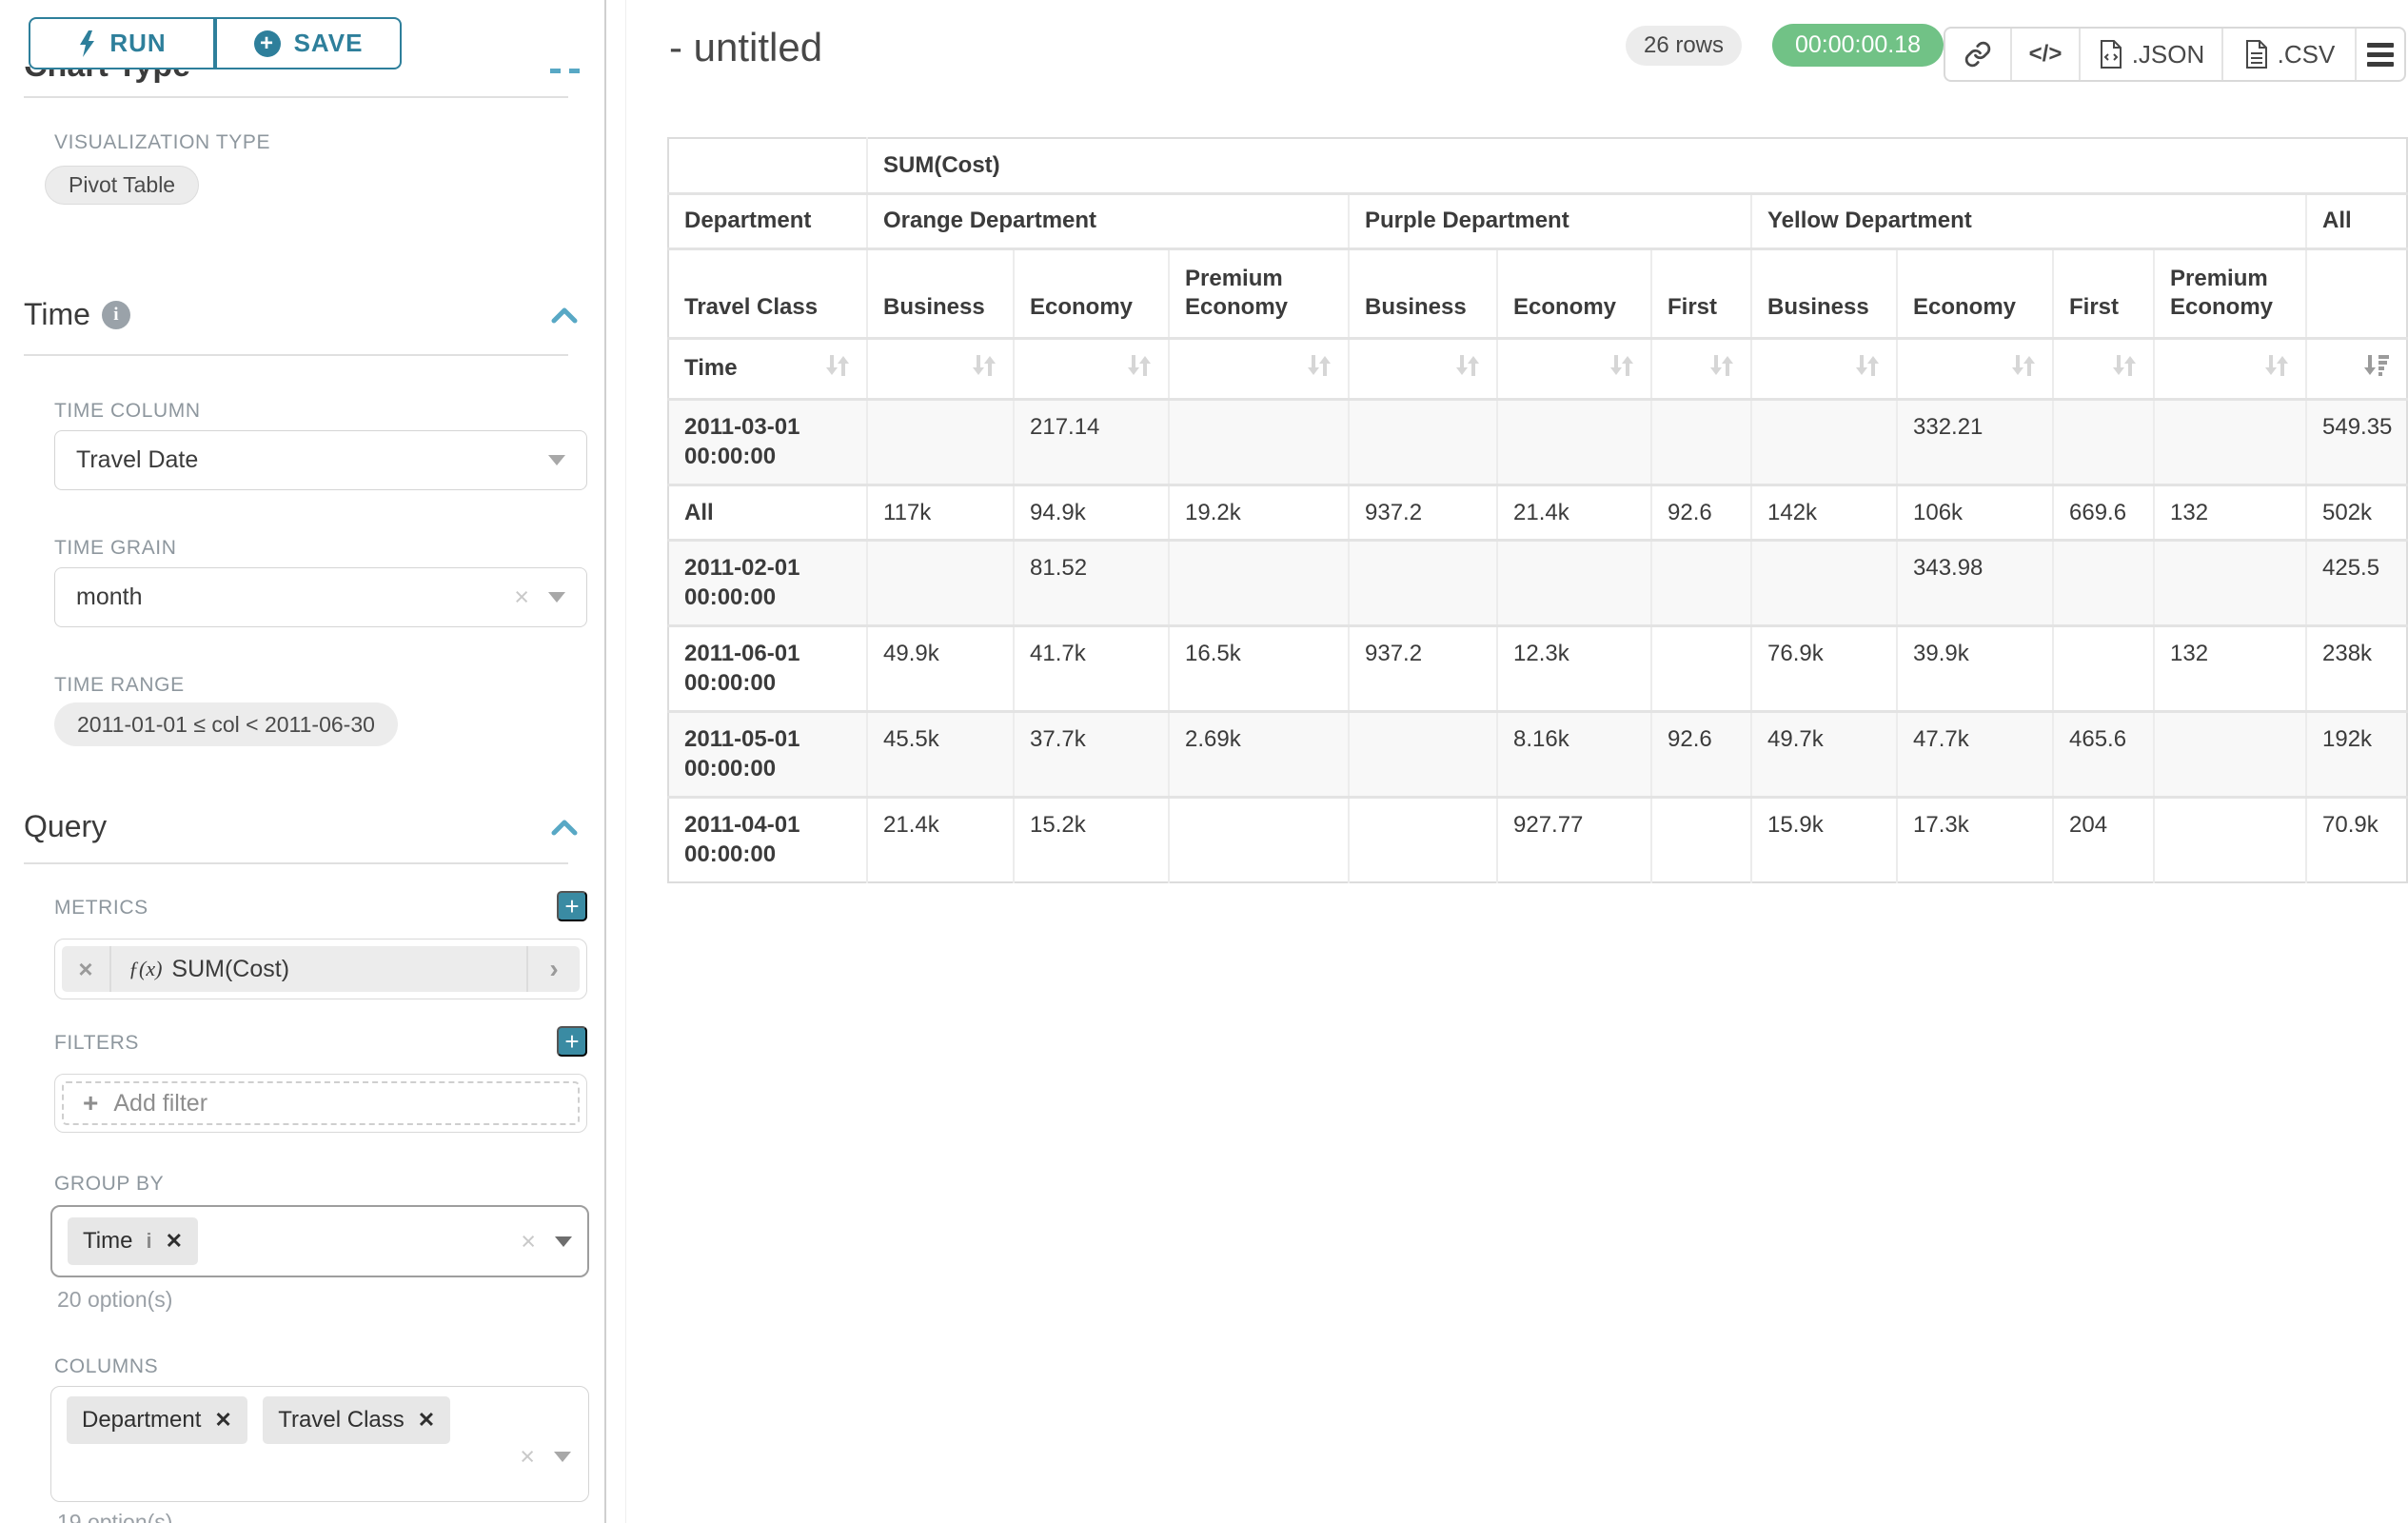  I want to click on sort-cell-active, so click(2356, 367).